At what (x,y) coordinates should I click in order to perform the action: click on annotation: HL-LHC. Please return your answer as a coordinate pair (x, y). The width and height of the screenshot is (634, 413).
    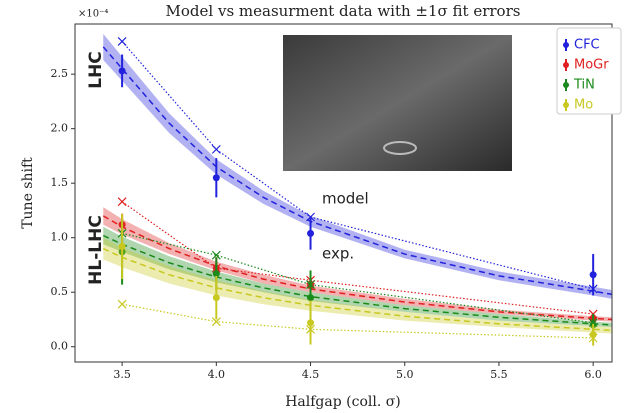
    Looking at the image, I should click on (96, 250).